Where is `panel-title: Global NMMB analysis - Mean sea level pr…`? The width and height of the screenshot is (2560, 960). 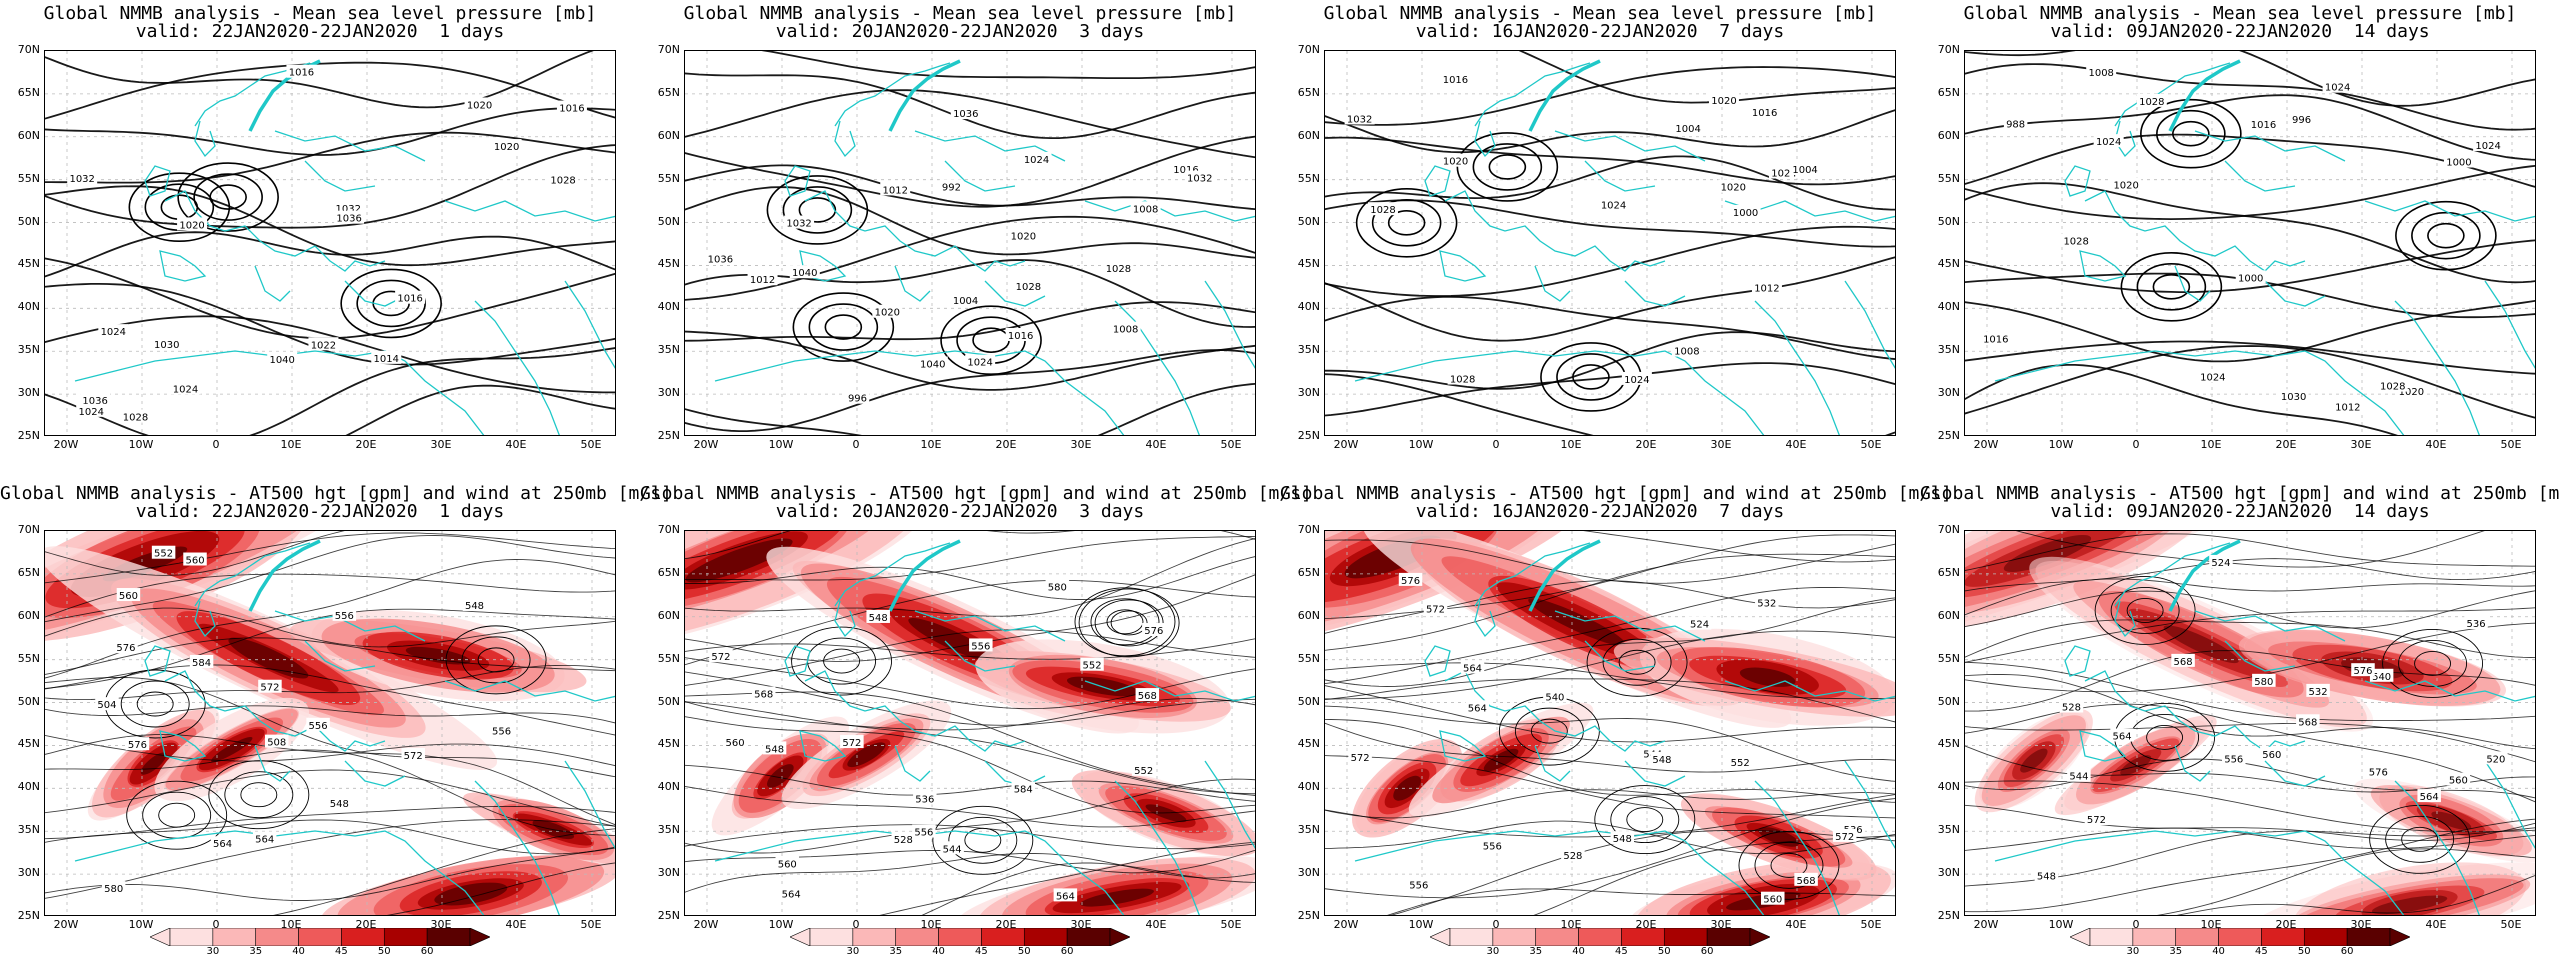 panel-title: Global NMMB analysis - Mean sea level pr… is located at coordinates (320, 13).